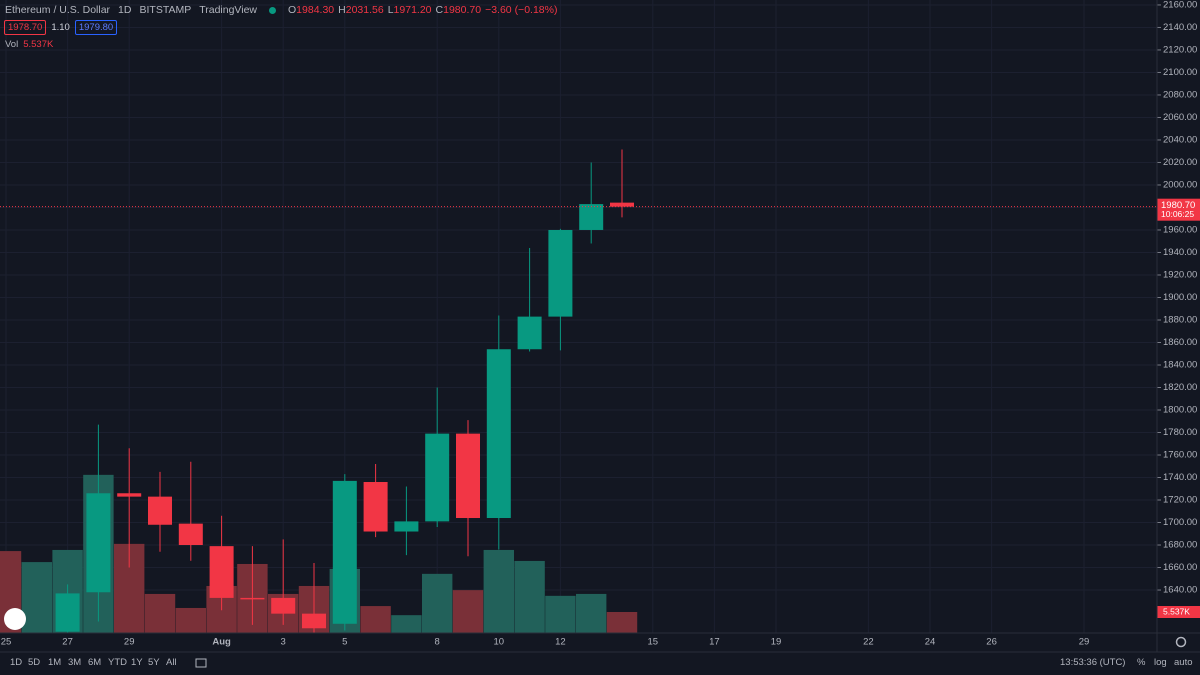 The height and width of the screenshot is (675, 1200). What do you see at coordinates (361, 10) in the screenshot?
I see `legend-item: H2031.56` at bounding box center [361, 10].